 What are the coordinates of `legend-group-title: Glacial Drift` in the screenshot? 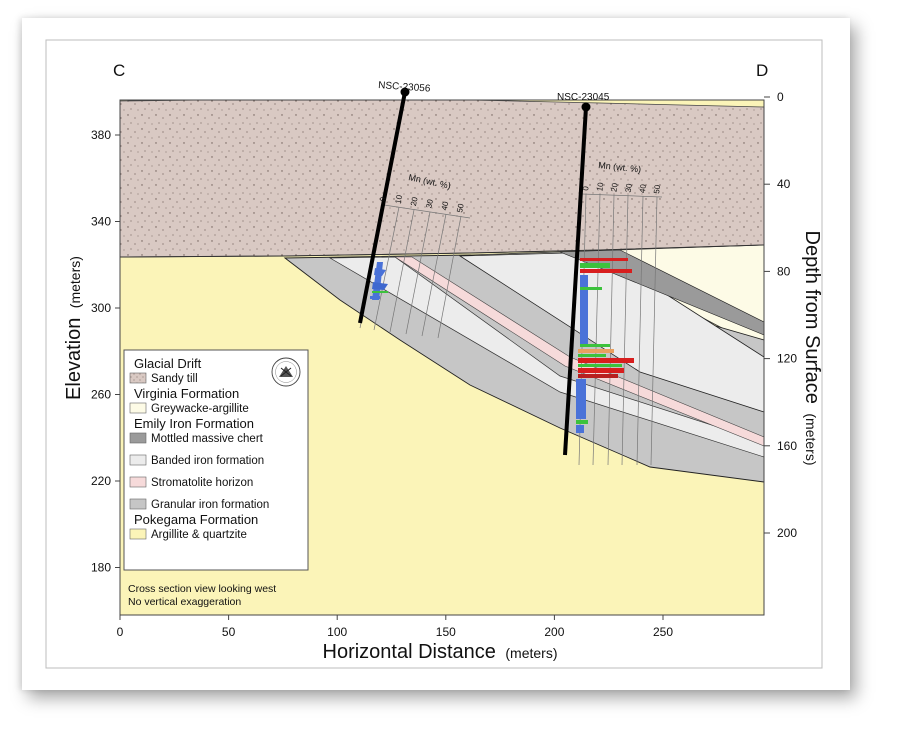 It's located at (168, 363).